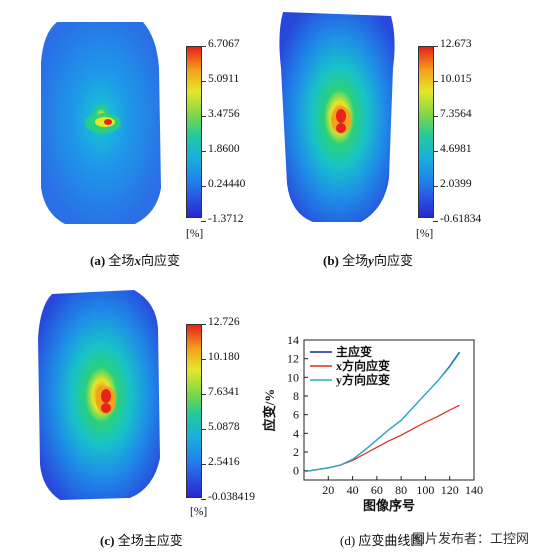  Describe the element at coordinates (368, 260) in the screenshot. I see `caption-b: (b) 全场y向应变` at that location.